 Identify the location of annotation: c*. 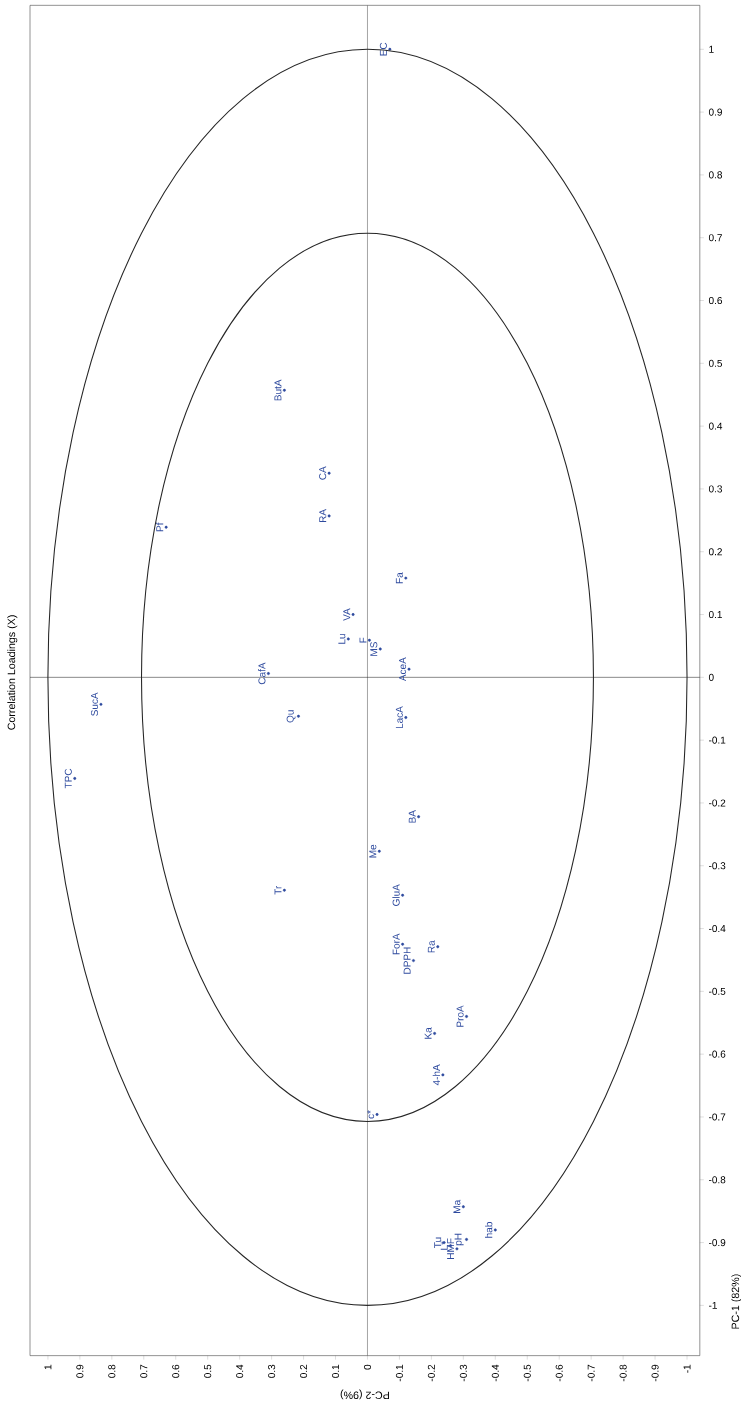
(371, 1114).